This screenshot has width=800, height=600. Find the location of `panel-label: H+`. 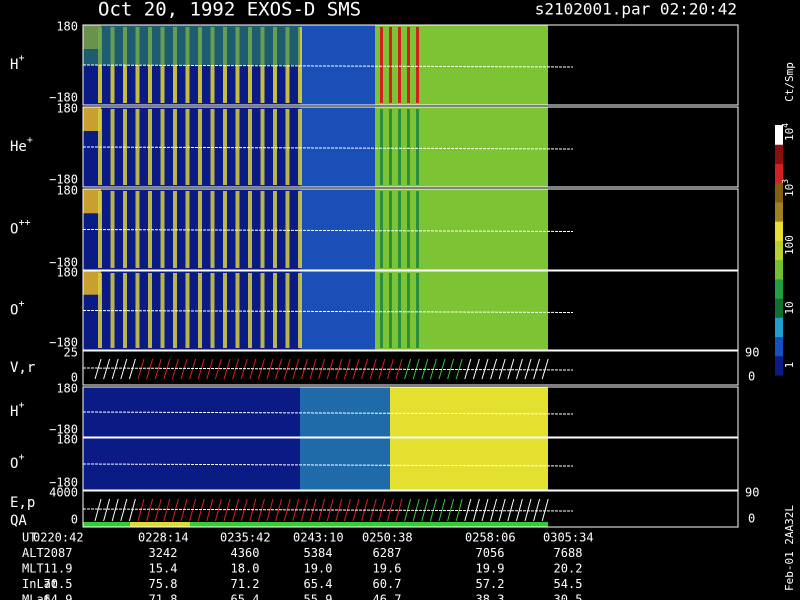

panel-label: H+ is located at coordinates (17, 410).